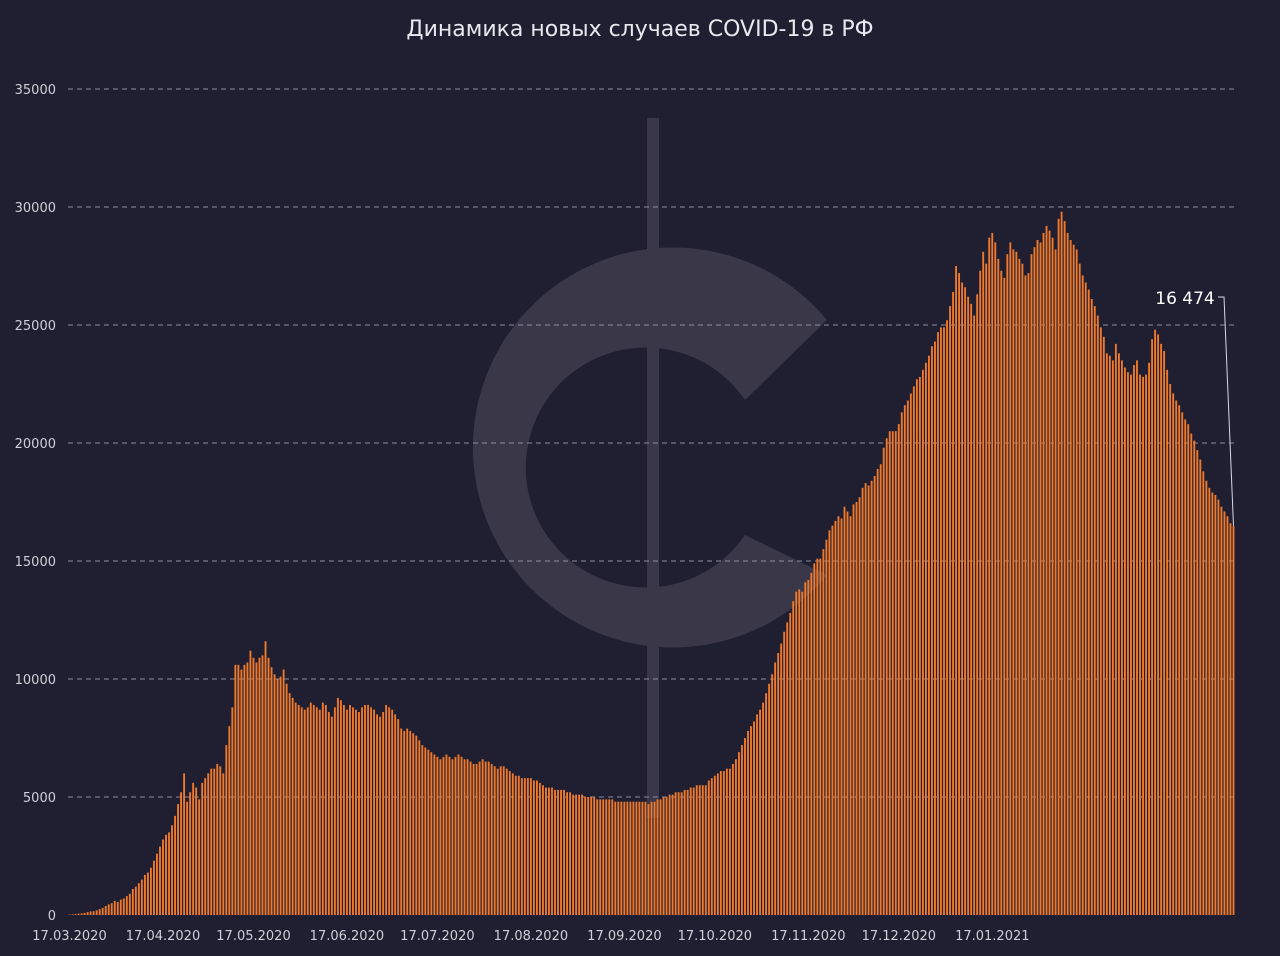 The image size is (1280, 956). I want to click on chart-title: Динамика новых случаев COVID-19 в РФ, so click(639, 29).